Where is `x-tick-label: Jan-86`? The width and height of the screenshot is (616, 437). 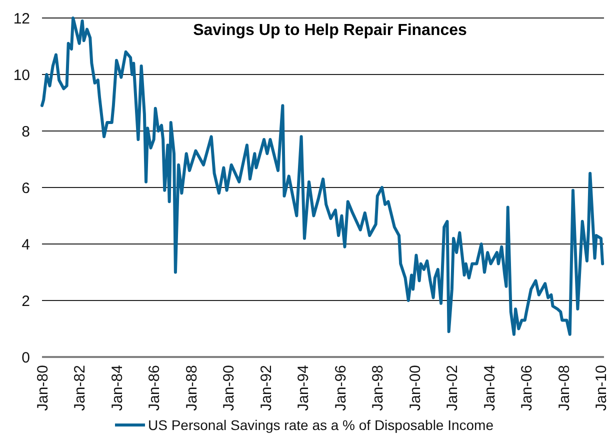 x-tick-label: Jan-86 is located at coordinates (155, 388).